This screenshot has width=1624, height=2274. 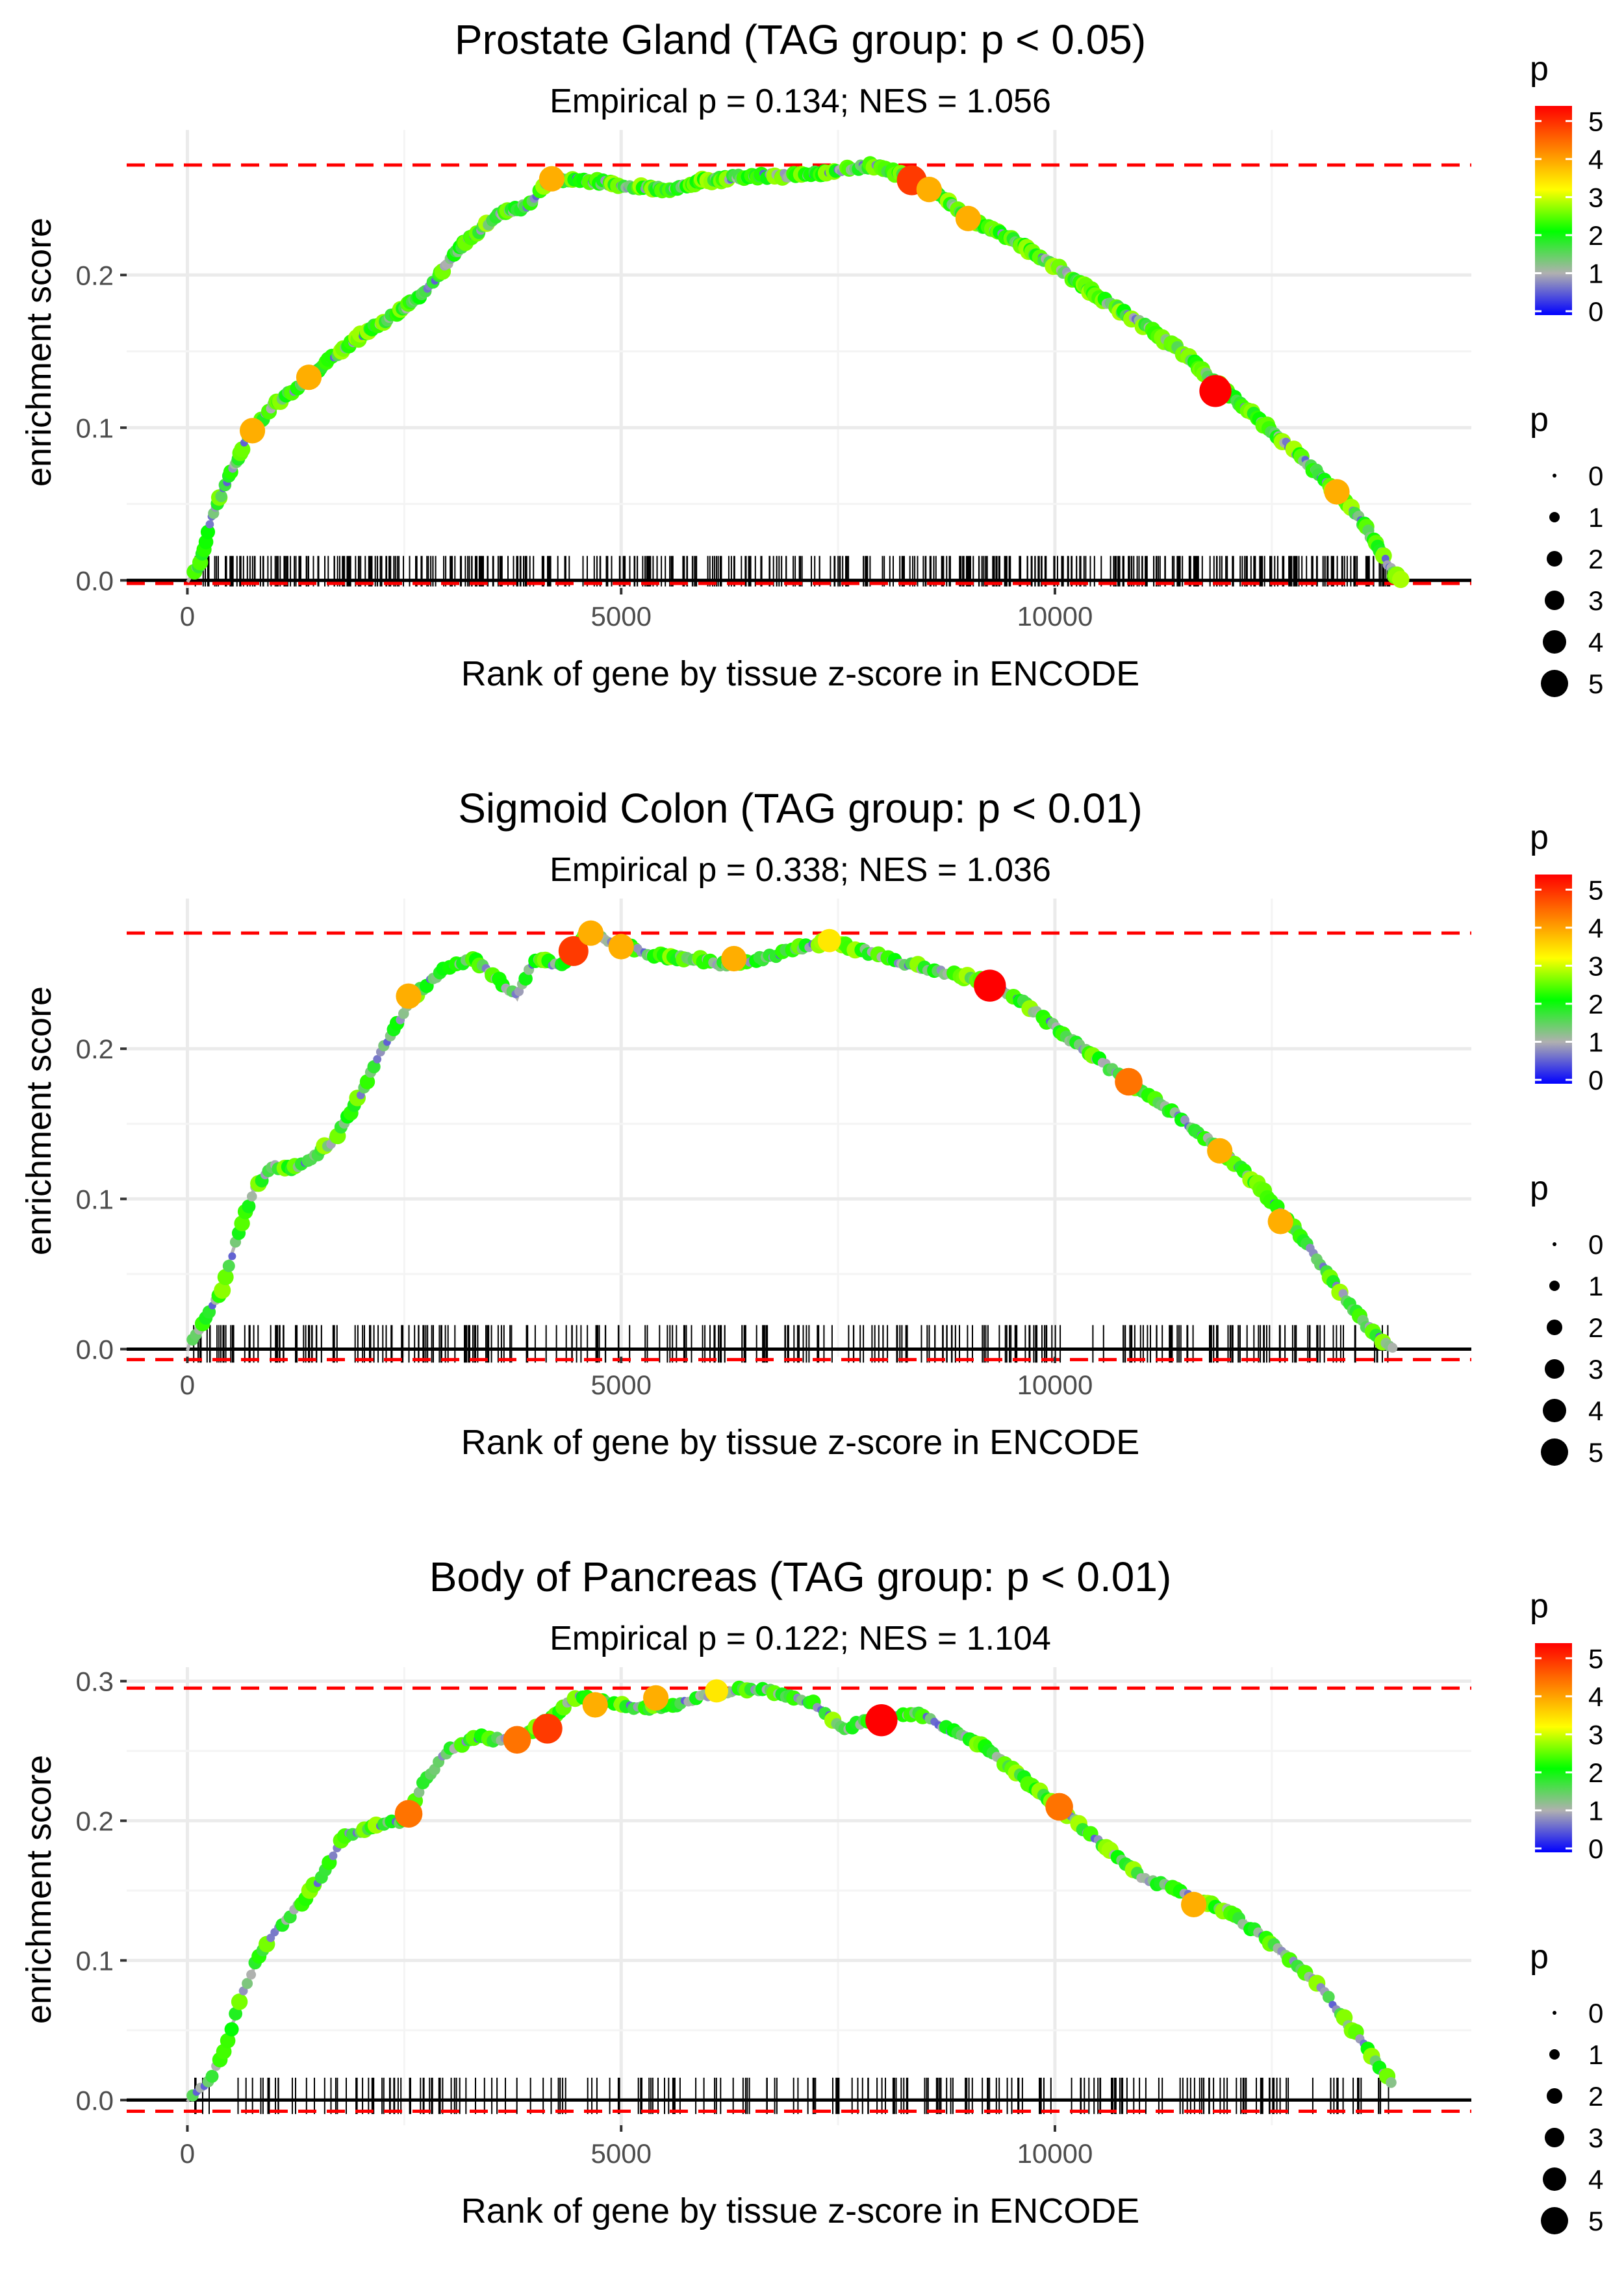 What do you see at coordinates (792, 1136) in the screenshot?
I see `gene-points` at bounding box center [792, 1136].